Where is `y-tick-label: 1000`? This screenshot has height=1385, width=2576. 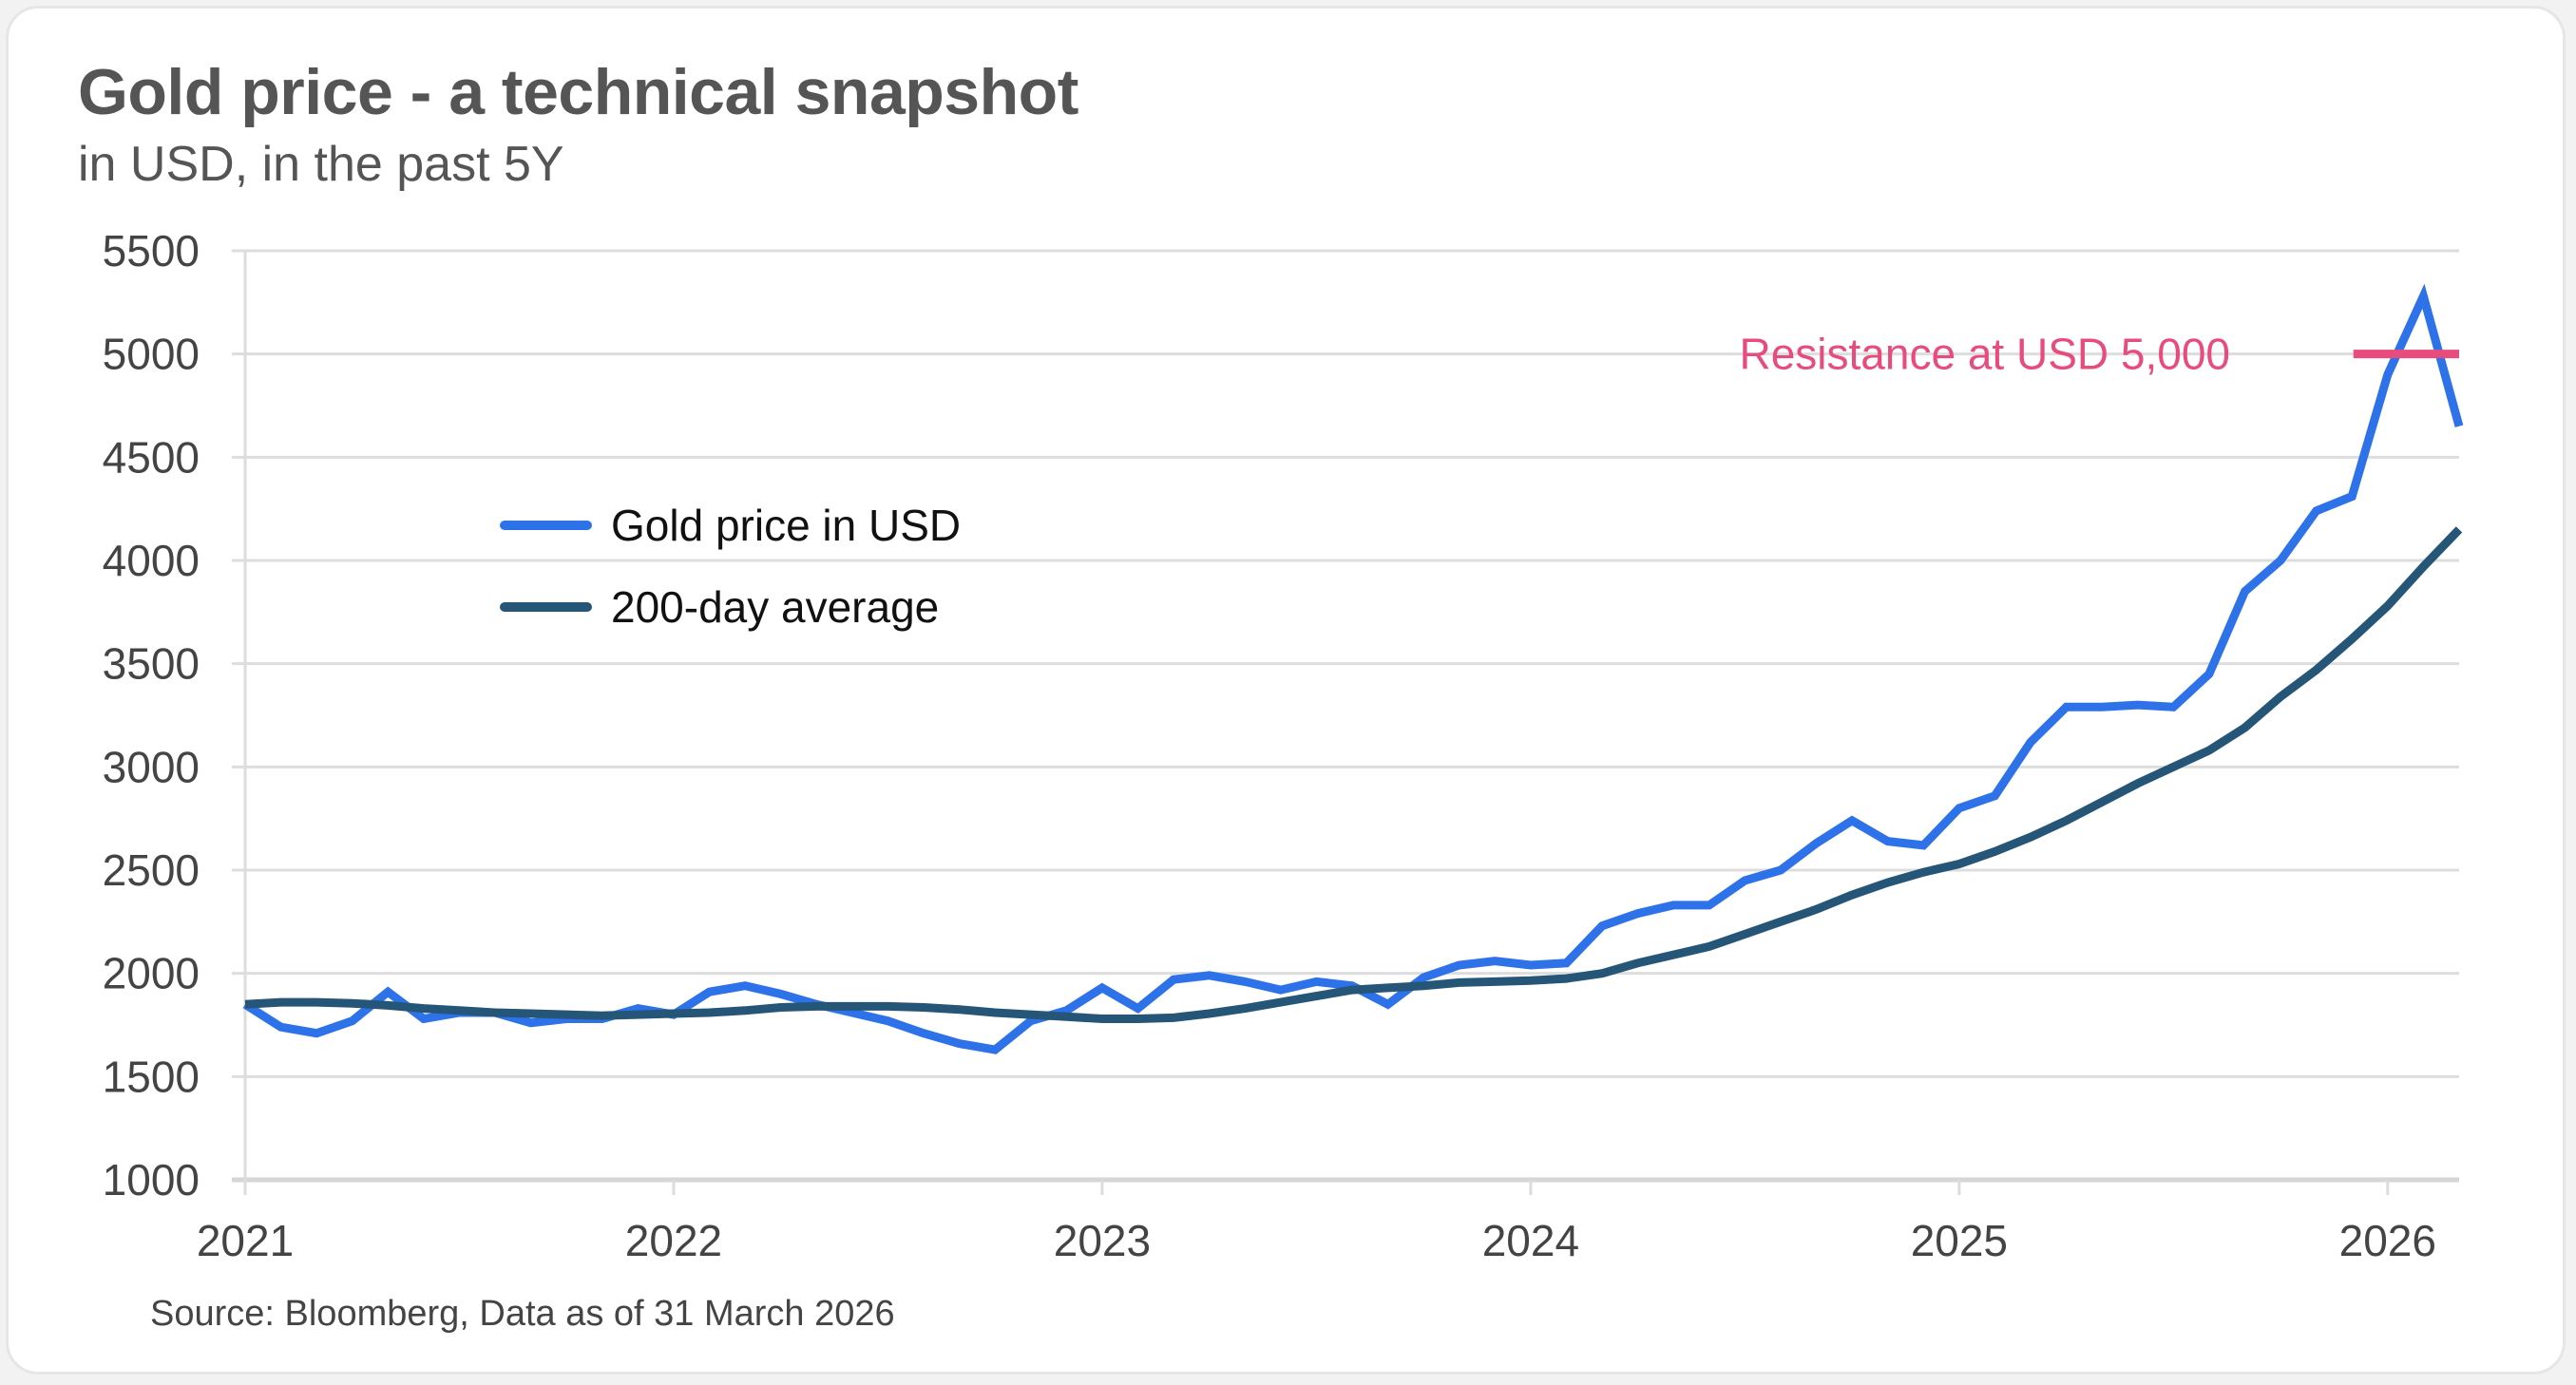
y-tick-label: 1000 is located at coordinates (151, 1180).